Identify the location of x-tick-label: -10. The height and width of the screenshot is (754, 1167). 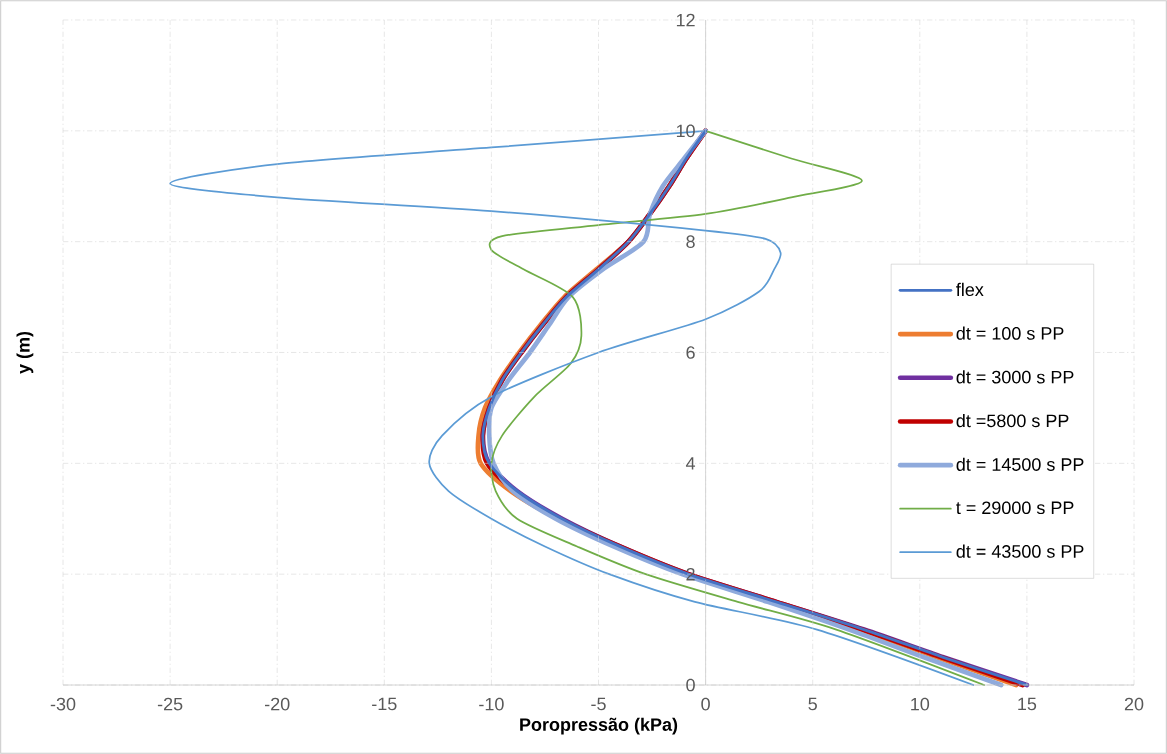
(491, 704).